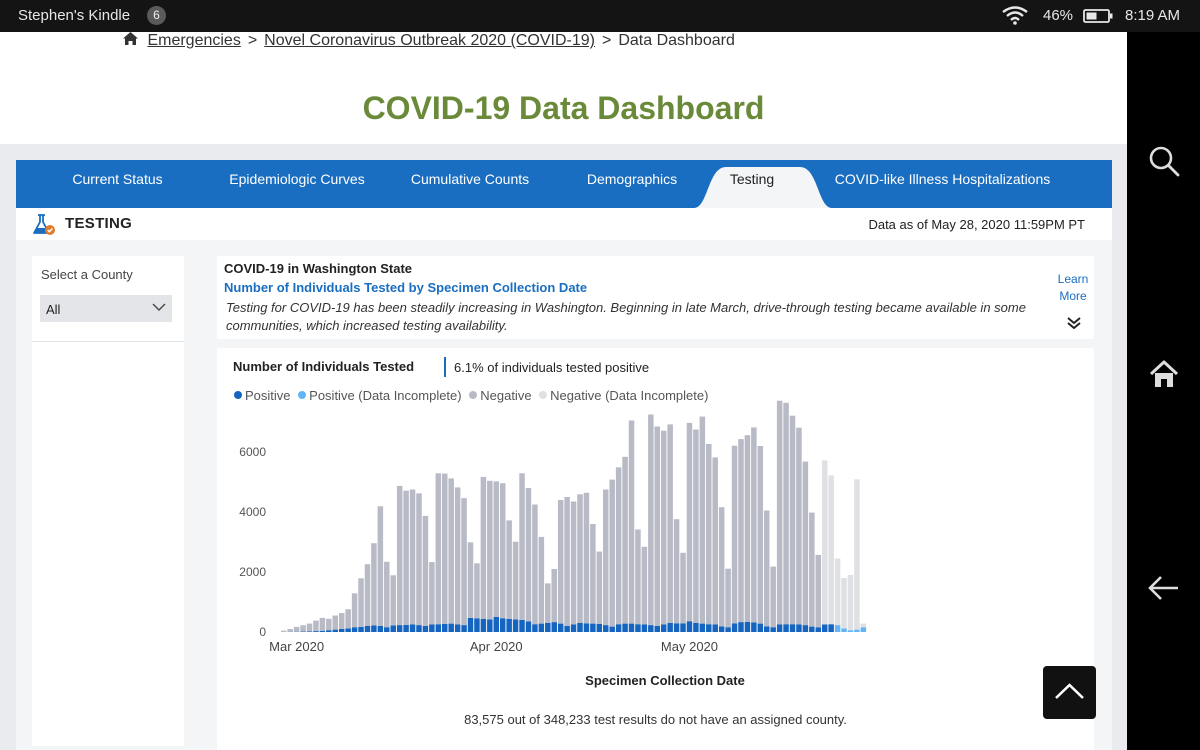 This screenshot has width=1200, height=750. Describe the element at coordinates (106, 308) in the screenshot. I see `county-select: All` at that location.